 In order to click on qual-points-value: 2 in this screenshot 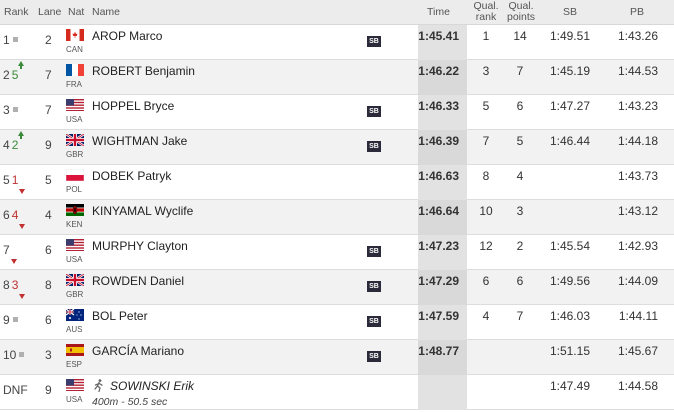, I will do `click(520, 246)`.